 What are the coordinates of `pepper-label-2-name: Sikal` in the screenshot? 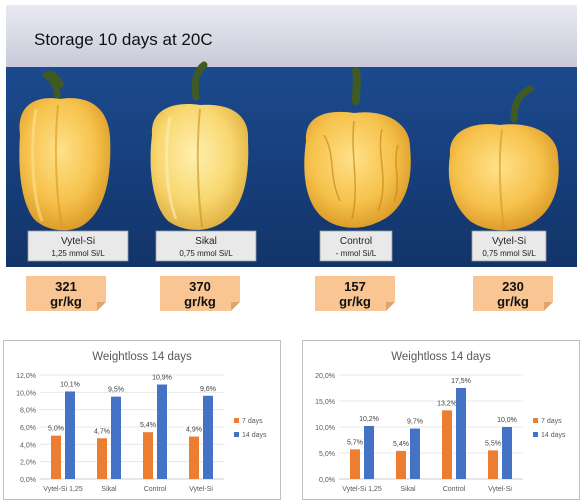 It's located at (206, 241).